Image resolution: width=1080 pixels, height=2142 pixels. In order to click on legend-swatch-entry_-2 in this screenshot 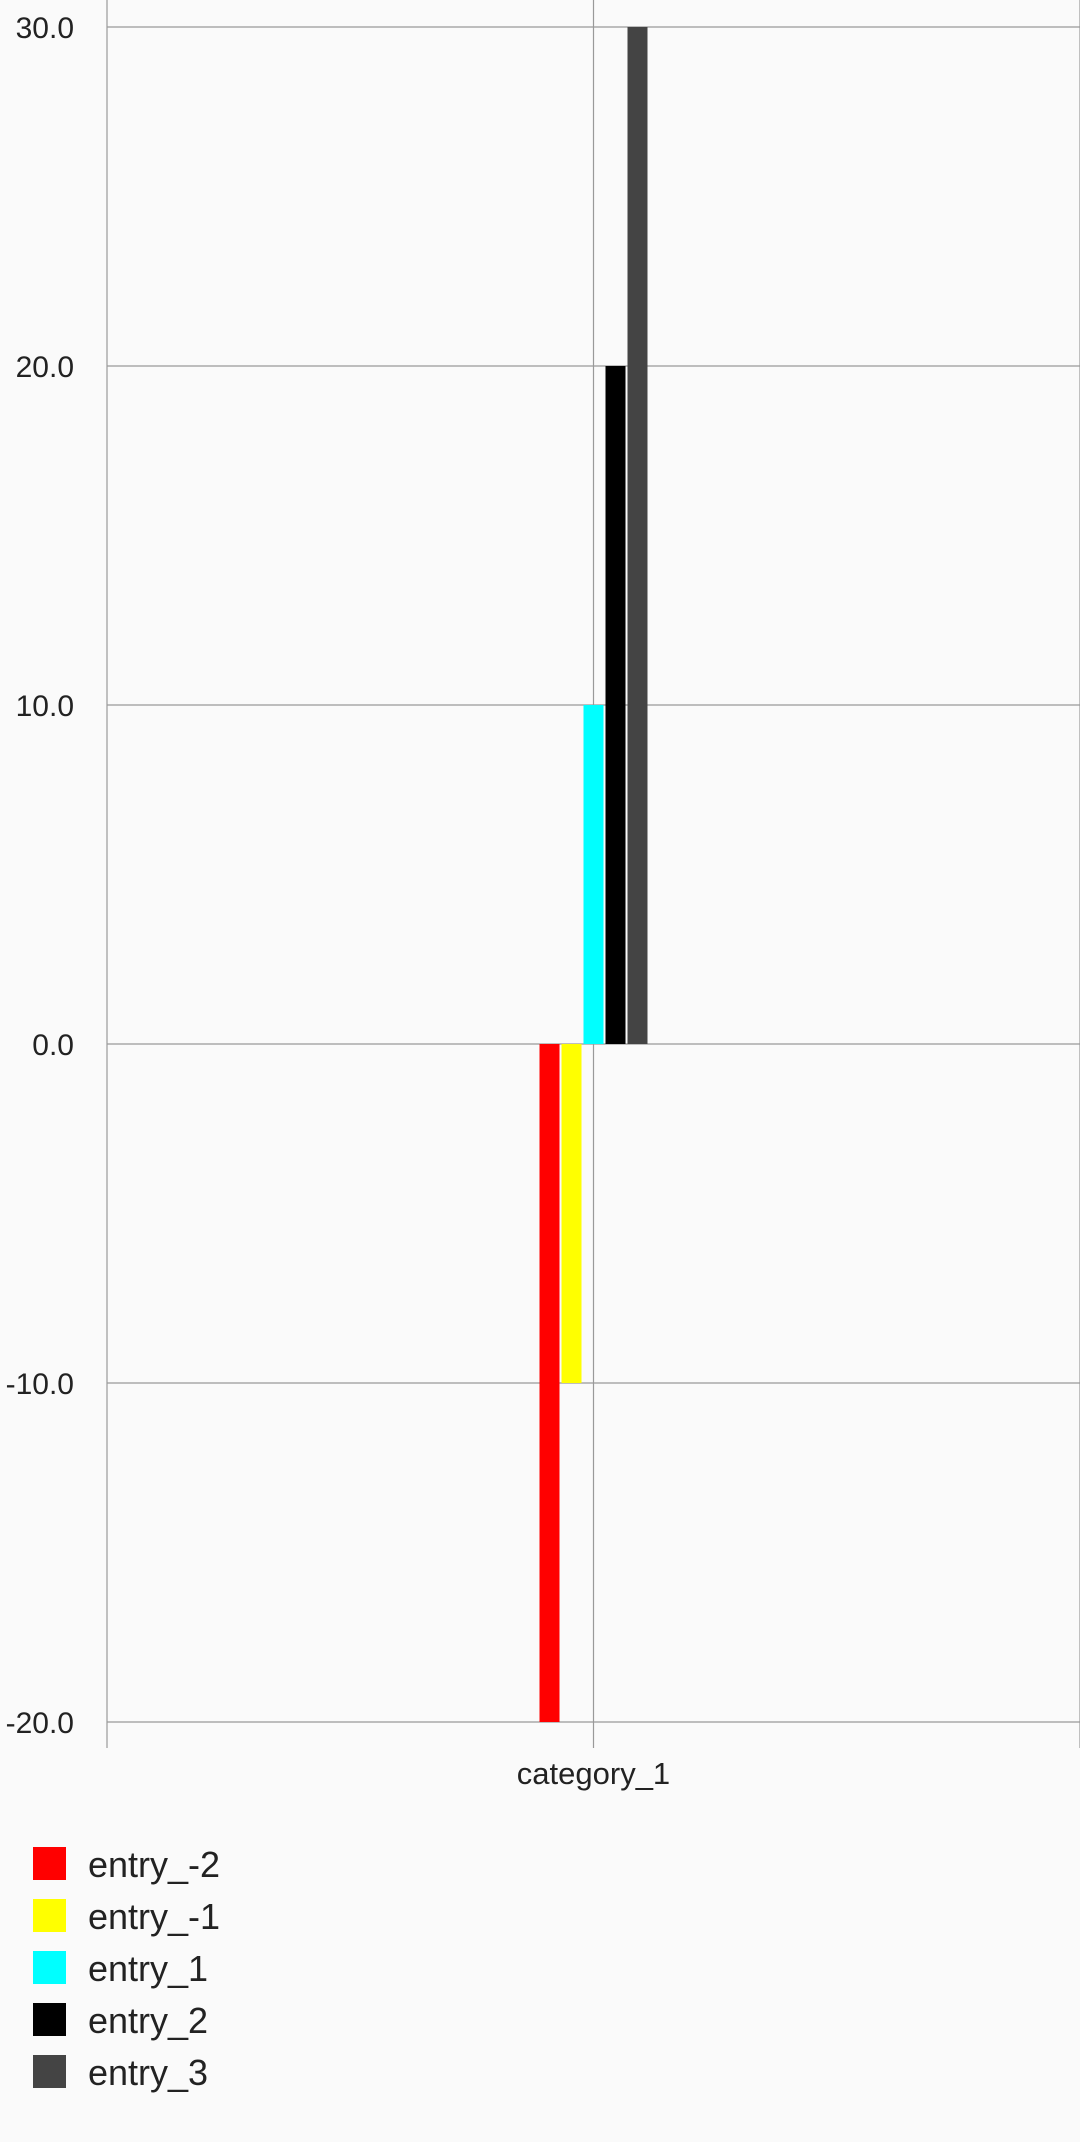, I will do `click(49, 1863)`.